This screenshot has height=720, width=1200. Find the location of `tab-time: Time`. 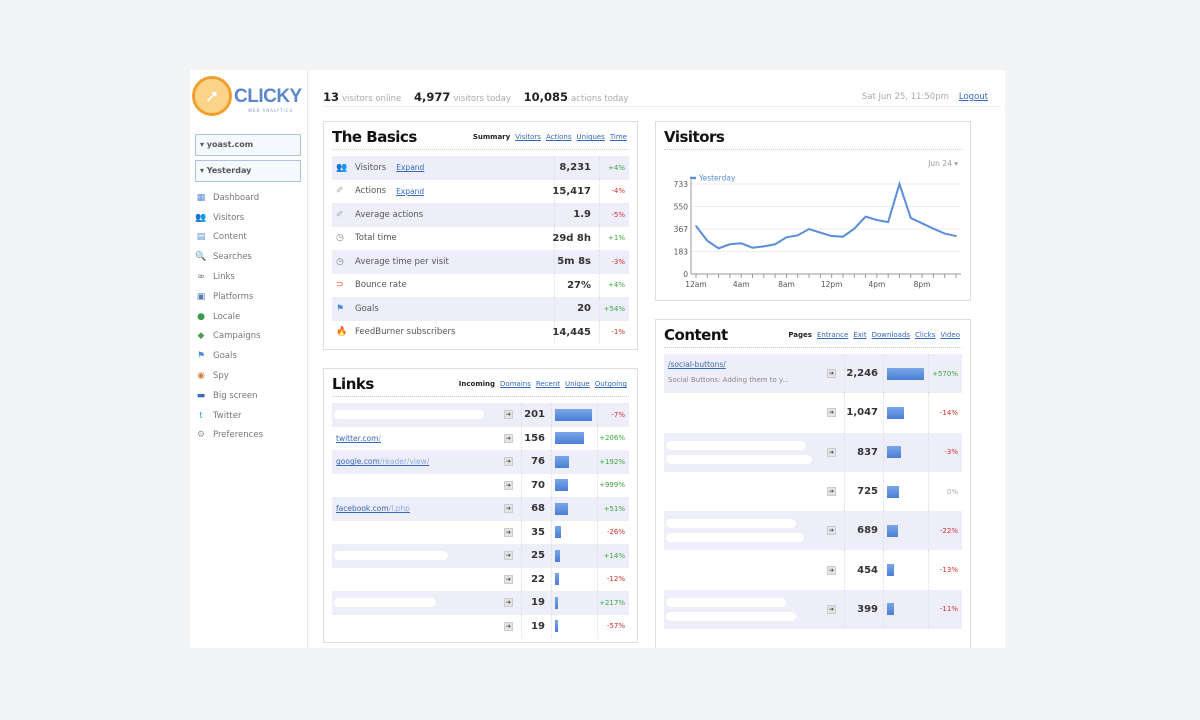

tab-time: Time is located at coordinates (618, 137).